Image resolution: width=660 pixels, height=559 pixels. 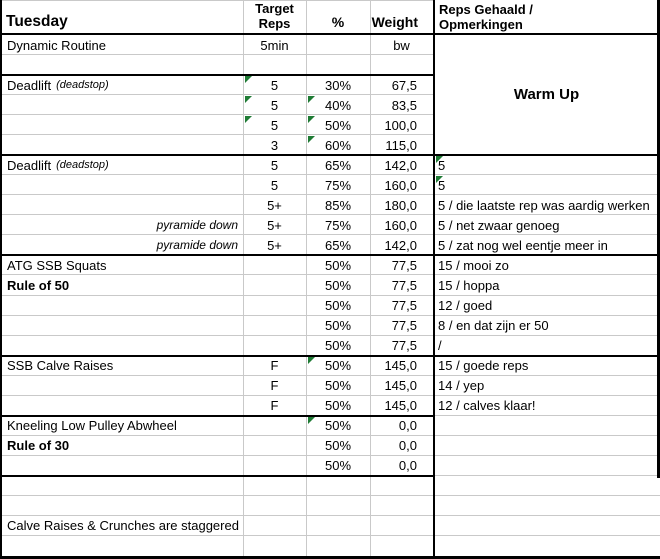 I want to click on cell-weight: bw, so click(x=401, y=45).